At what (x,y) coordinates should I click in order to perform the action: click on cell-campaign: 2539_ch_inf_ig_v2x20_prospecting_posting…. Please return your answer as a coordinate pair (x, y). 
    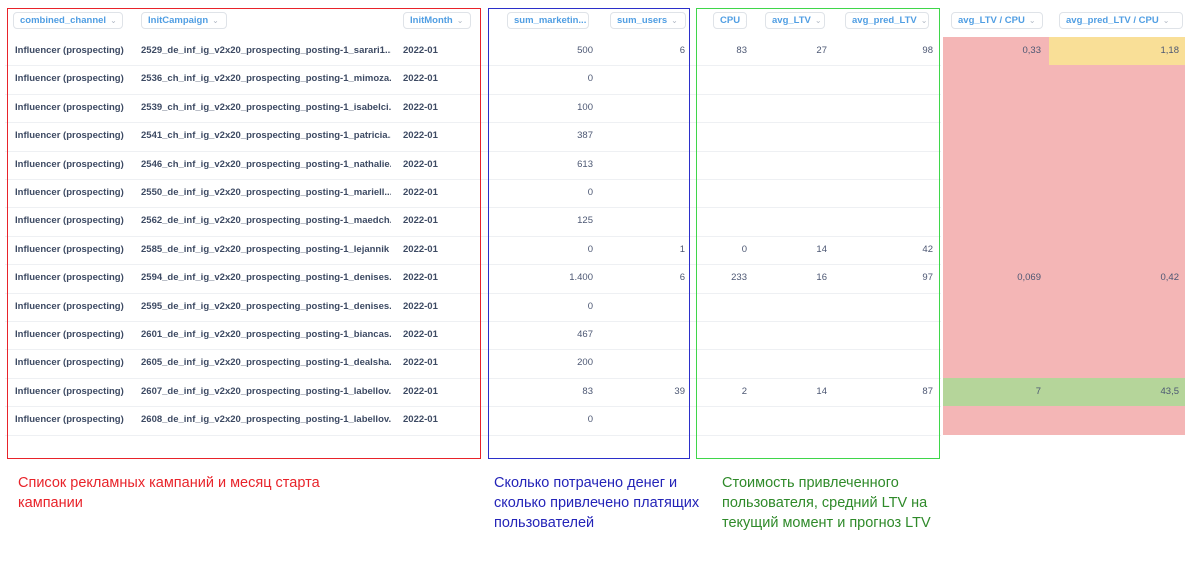
    Looking at the image, I should click on (266, 107).